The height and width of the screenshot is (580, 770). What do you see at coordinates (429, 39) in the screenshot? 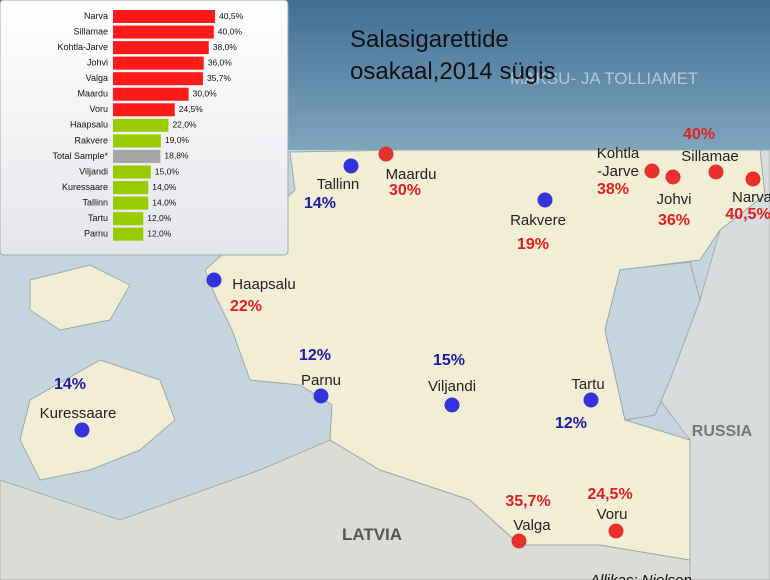
I see `title: Salasigarettide` at bounding box center [429, 39].